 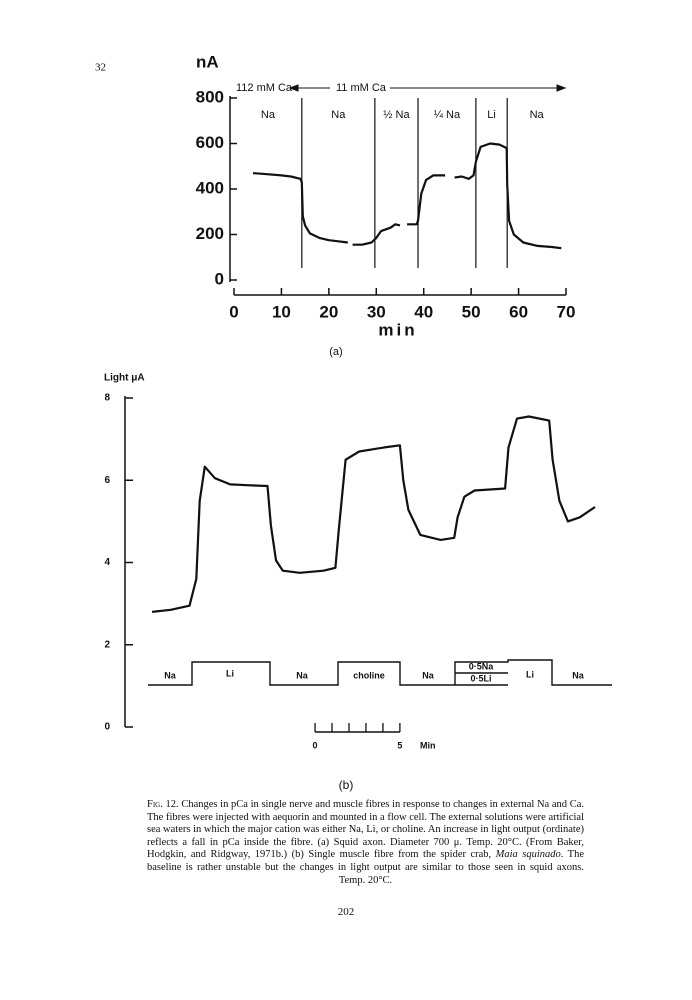 What do you see at coordinates (528, 855) in the screenshot?
I see `species: Maia squinado` at bounding box center [528, 855].